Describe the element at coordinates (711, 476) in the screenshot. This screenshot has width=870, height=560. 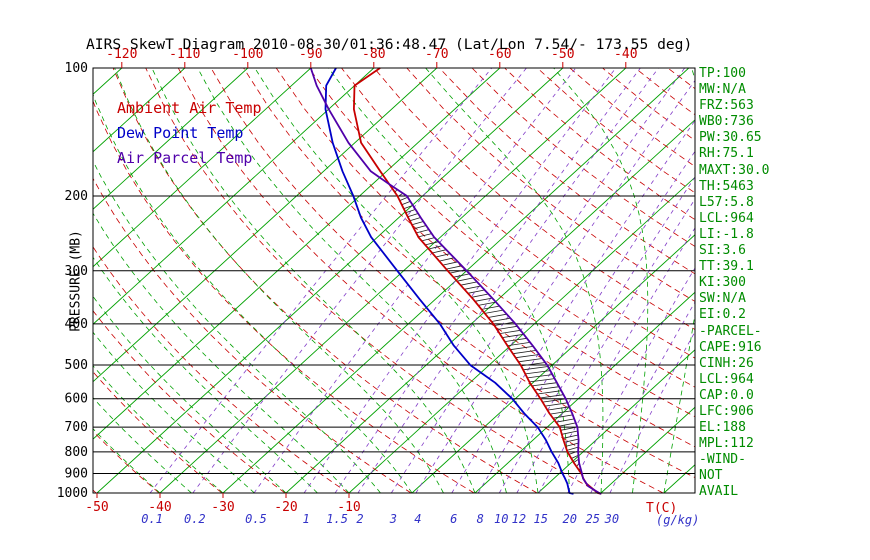
I see `stats-line: NOT` at that location.